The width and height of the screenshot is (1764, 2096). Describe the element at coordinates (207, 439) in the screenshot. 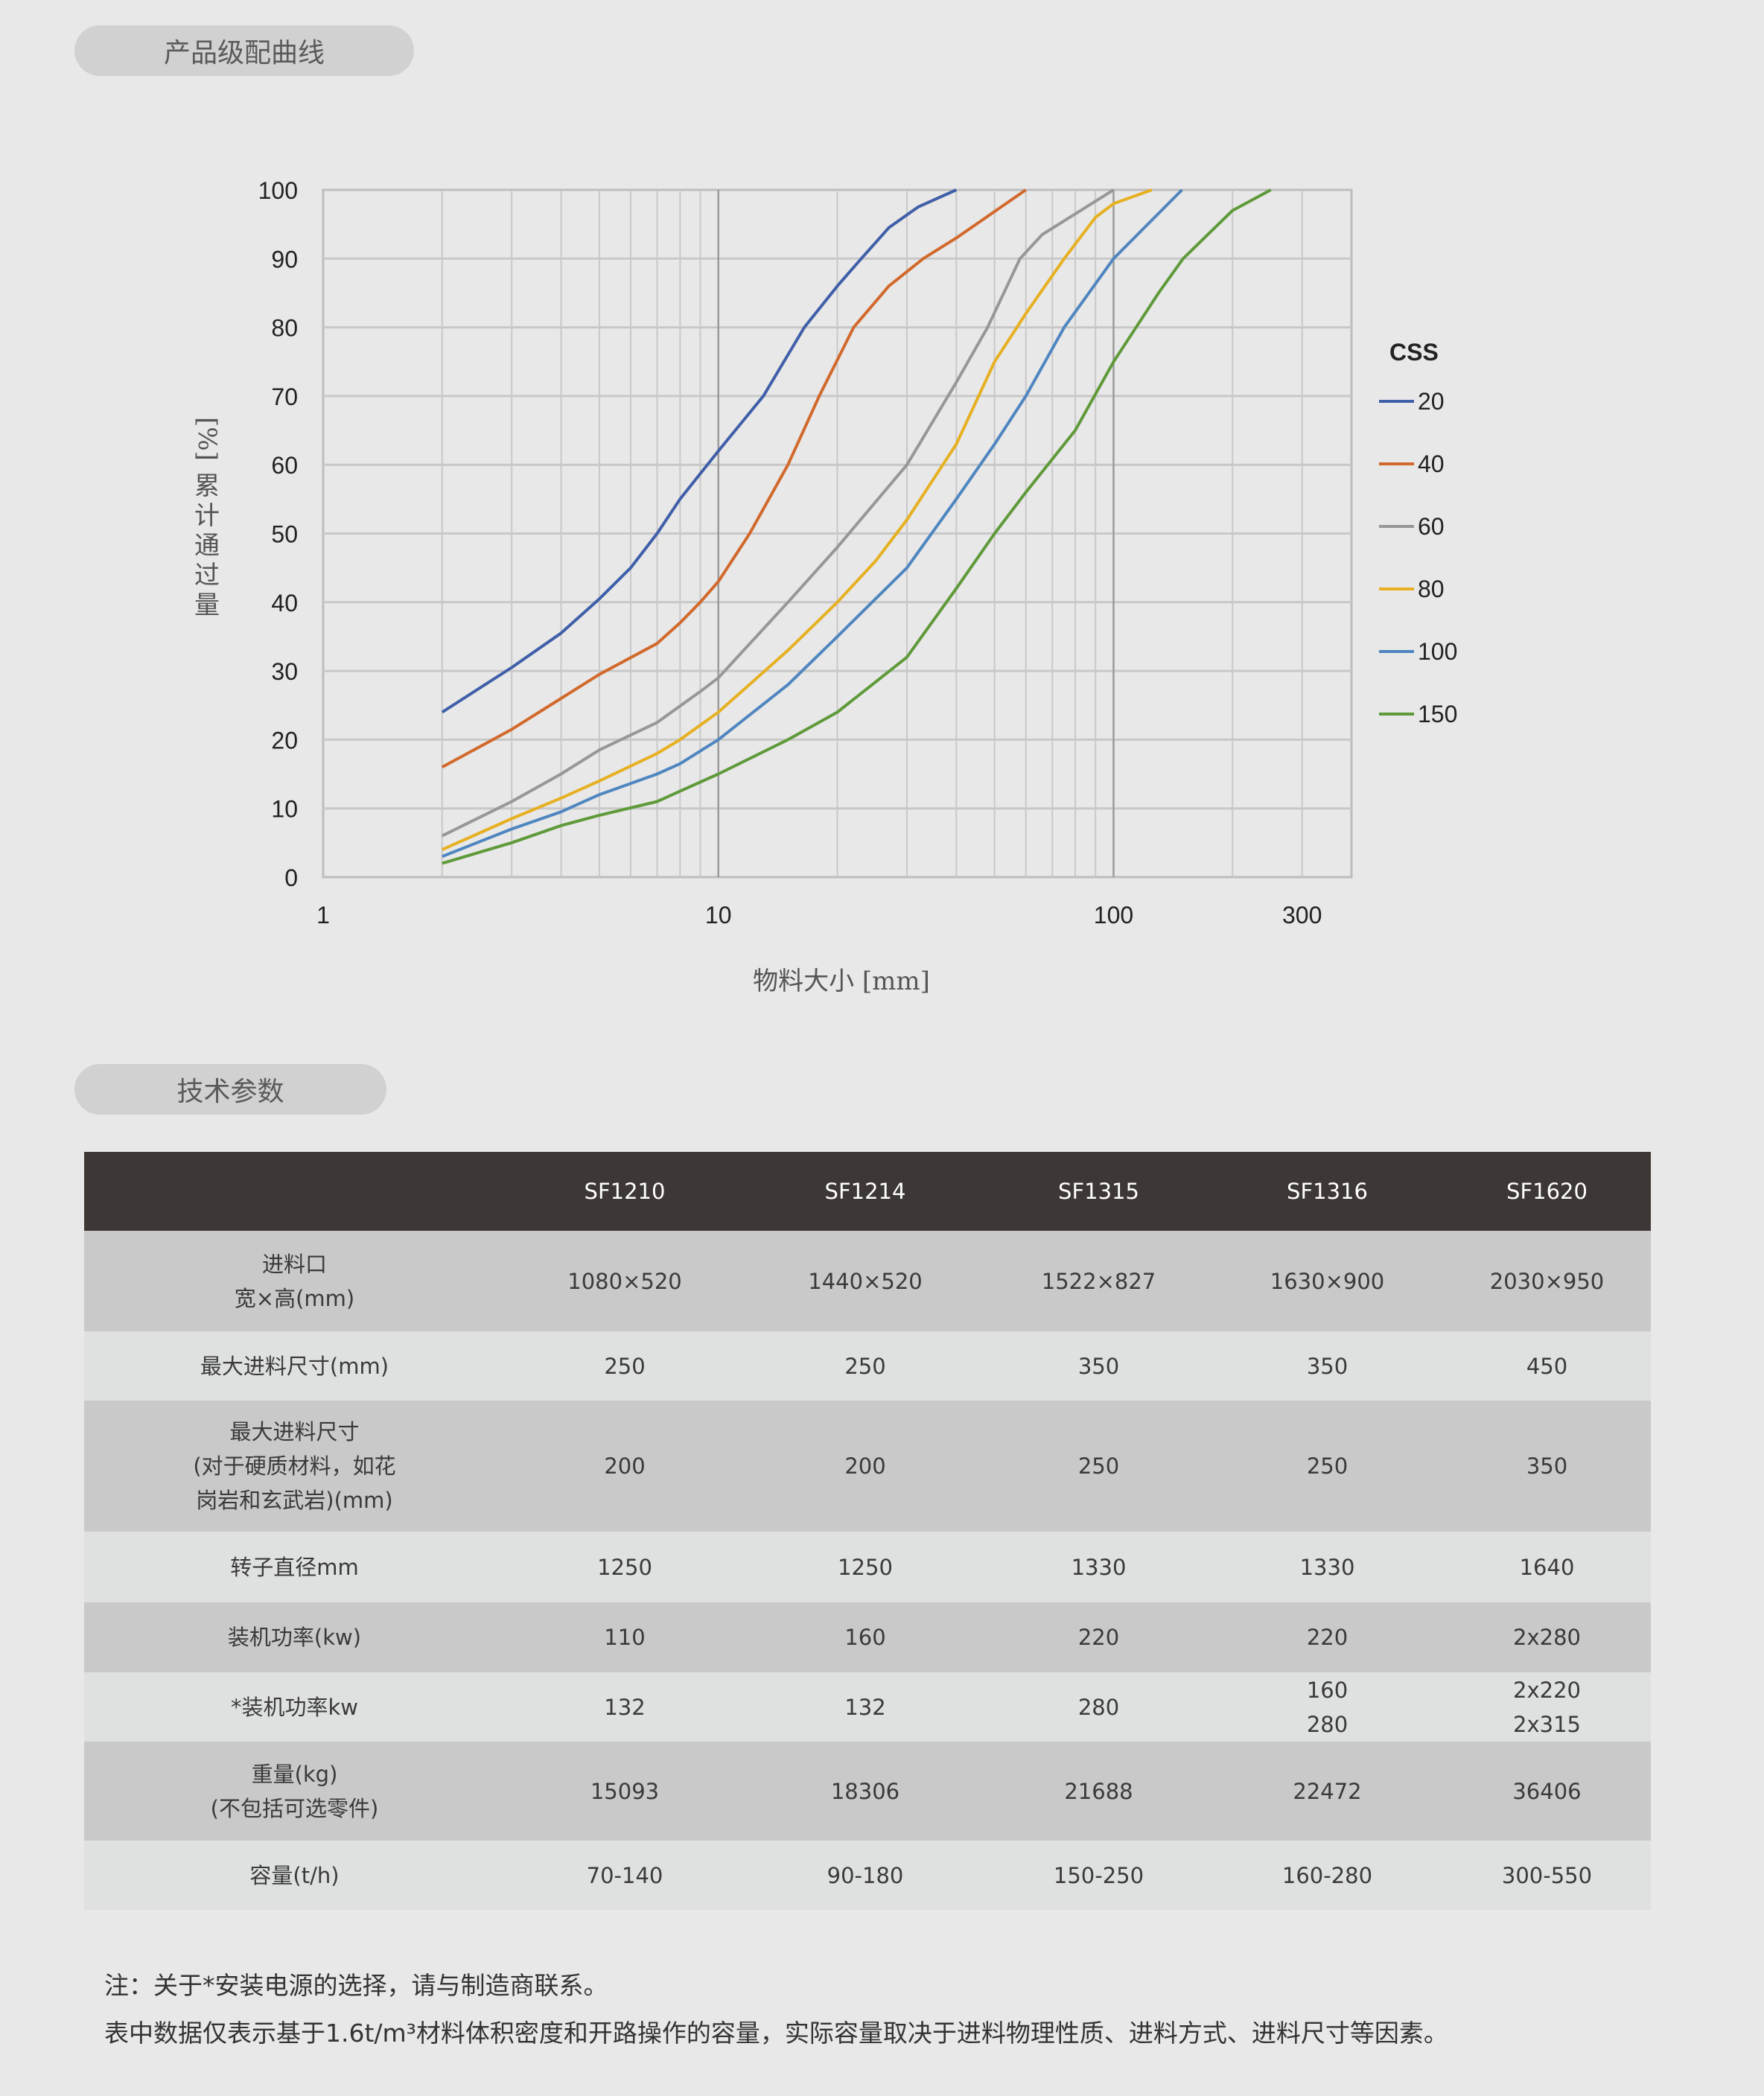

I see `y-axis-unit: [%]` at that location.